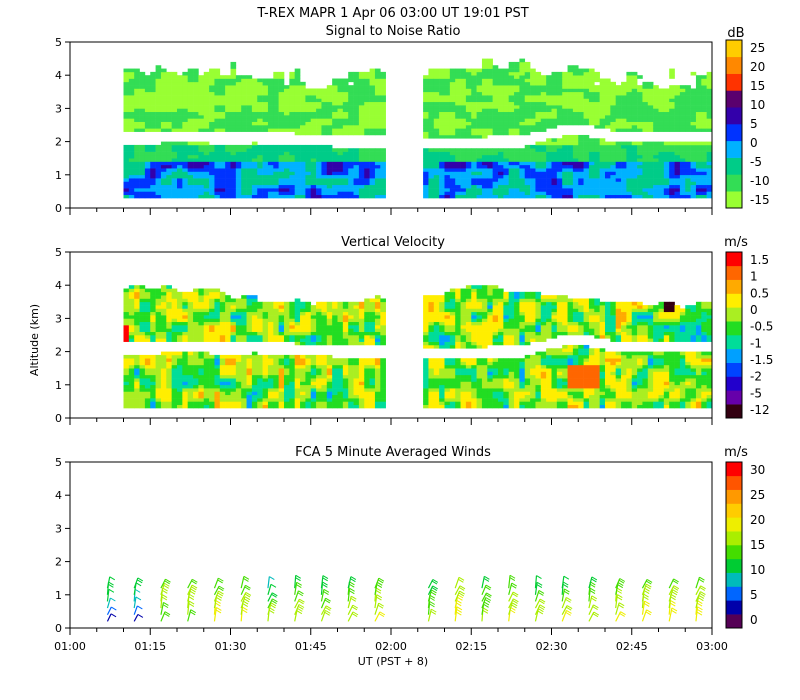  I want to click on x-tick-label: 02:45, so click(632, 646).